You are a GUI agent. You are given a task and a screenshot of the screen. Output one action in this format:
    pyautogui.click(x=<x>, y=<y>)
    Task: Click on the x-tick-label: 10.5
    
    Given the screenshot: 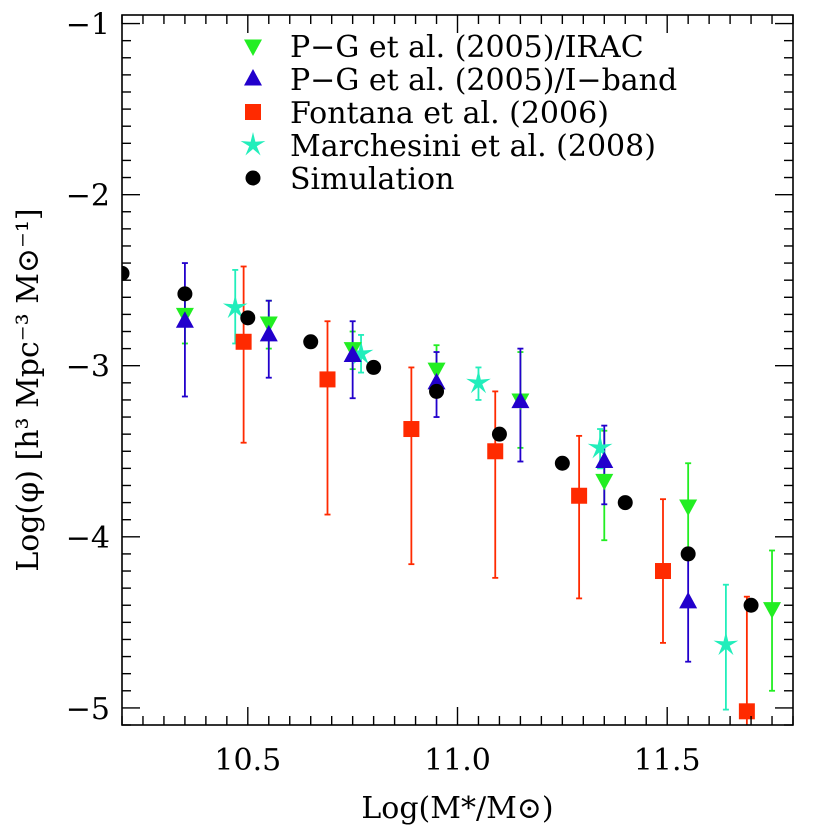 What is the action you would take?
    pyautogui.click(x=247, y=760)
    